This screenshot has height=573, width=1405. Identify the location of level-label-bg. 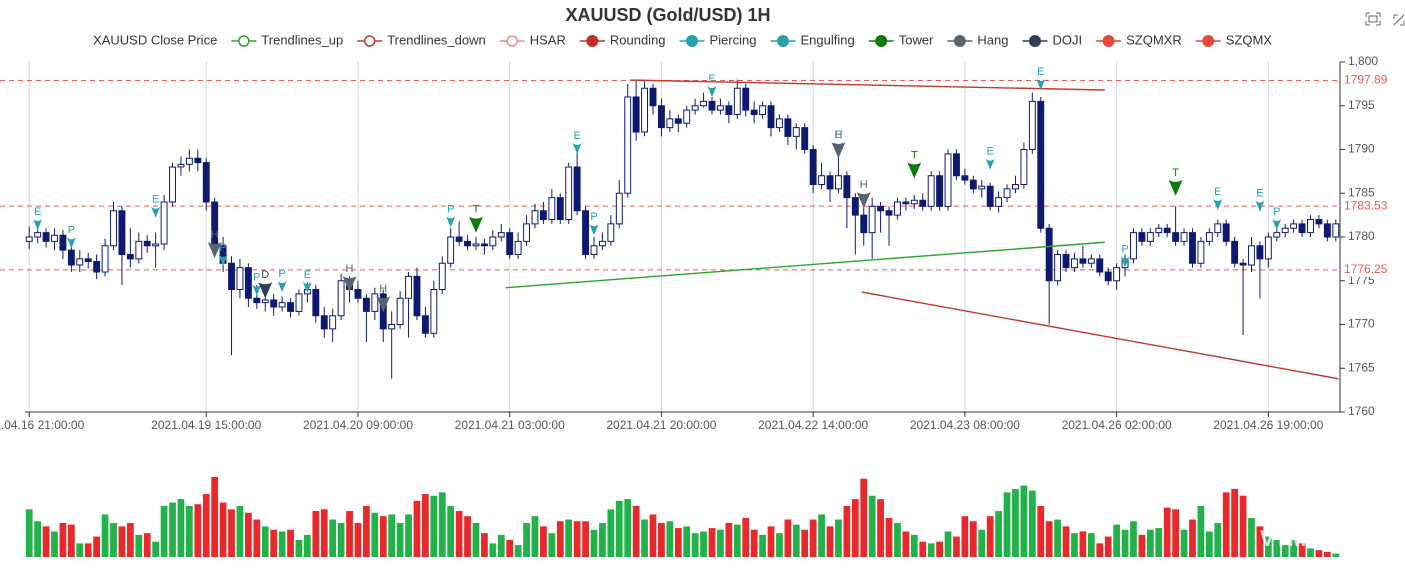
(1367, 206).